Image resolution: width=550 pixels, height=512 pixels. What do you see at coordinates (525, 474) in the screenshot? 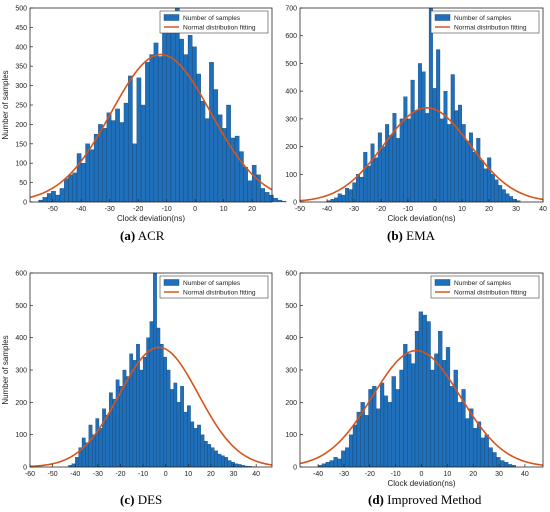
I see `x-tick-label: 40` at bounding box center [525, 474].